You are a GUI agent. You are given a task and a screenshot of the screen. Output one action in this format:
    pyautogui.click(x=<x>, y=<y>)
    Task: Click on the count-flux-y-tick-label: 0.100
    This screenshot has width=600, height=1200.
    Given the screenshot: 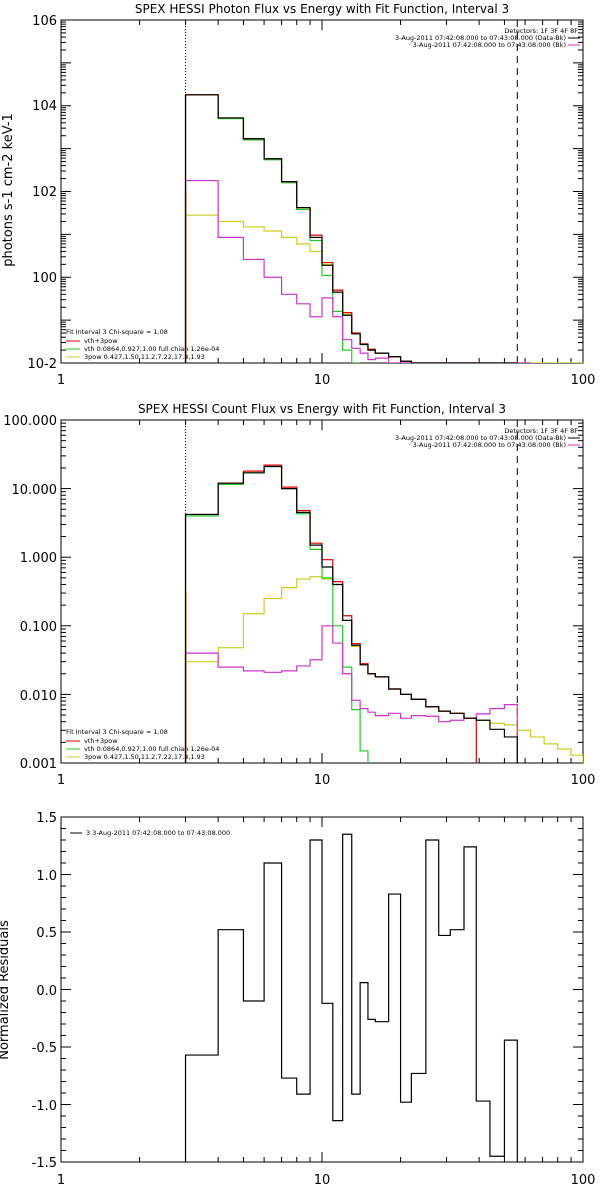 What is the action you would take?
    pyautogui.click(x=38, y=627)
    